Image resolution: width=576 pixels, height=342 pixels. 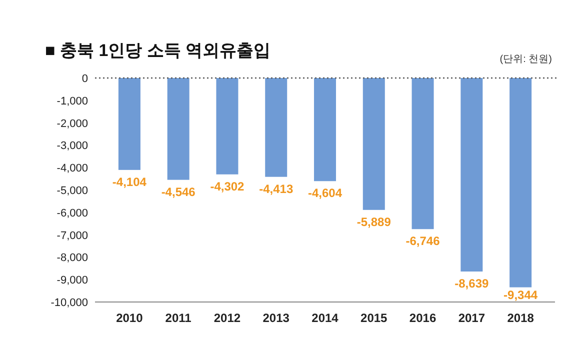 What do you see at coordinates (325, 318) in the screenshot?
I see `x-tick-label: 2014` at bounding box center [325, 318].